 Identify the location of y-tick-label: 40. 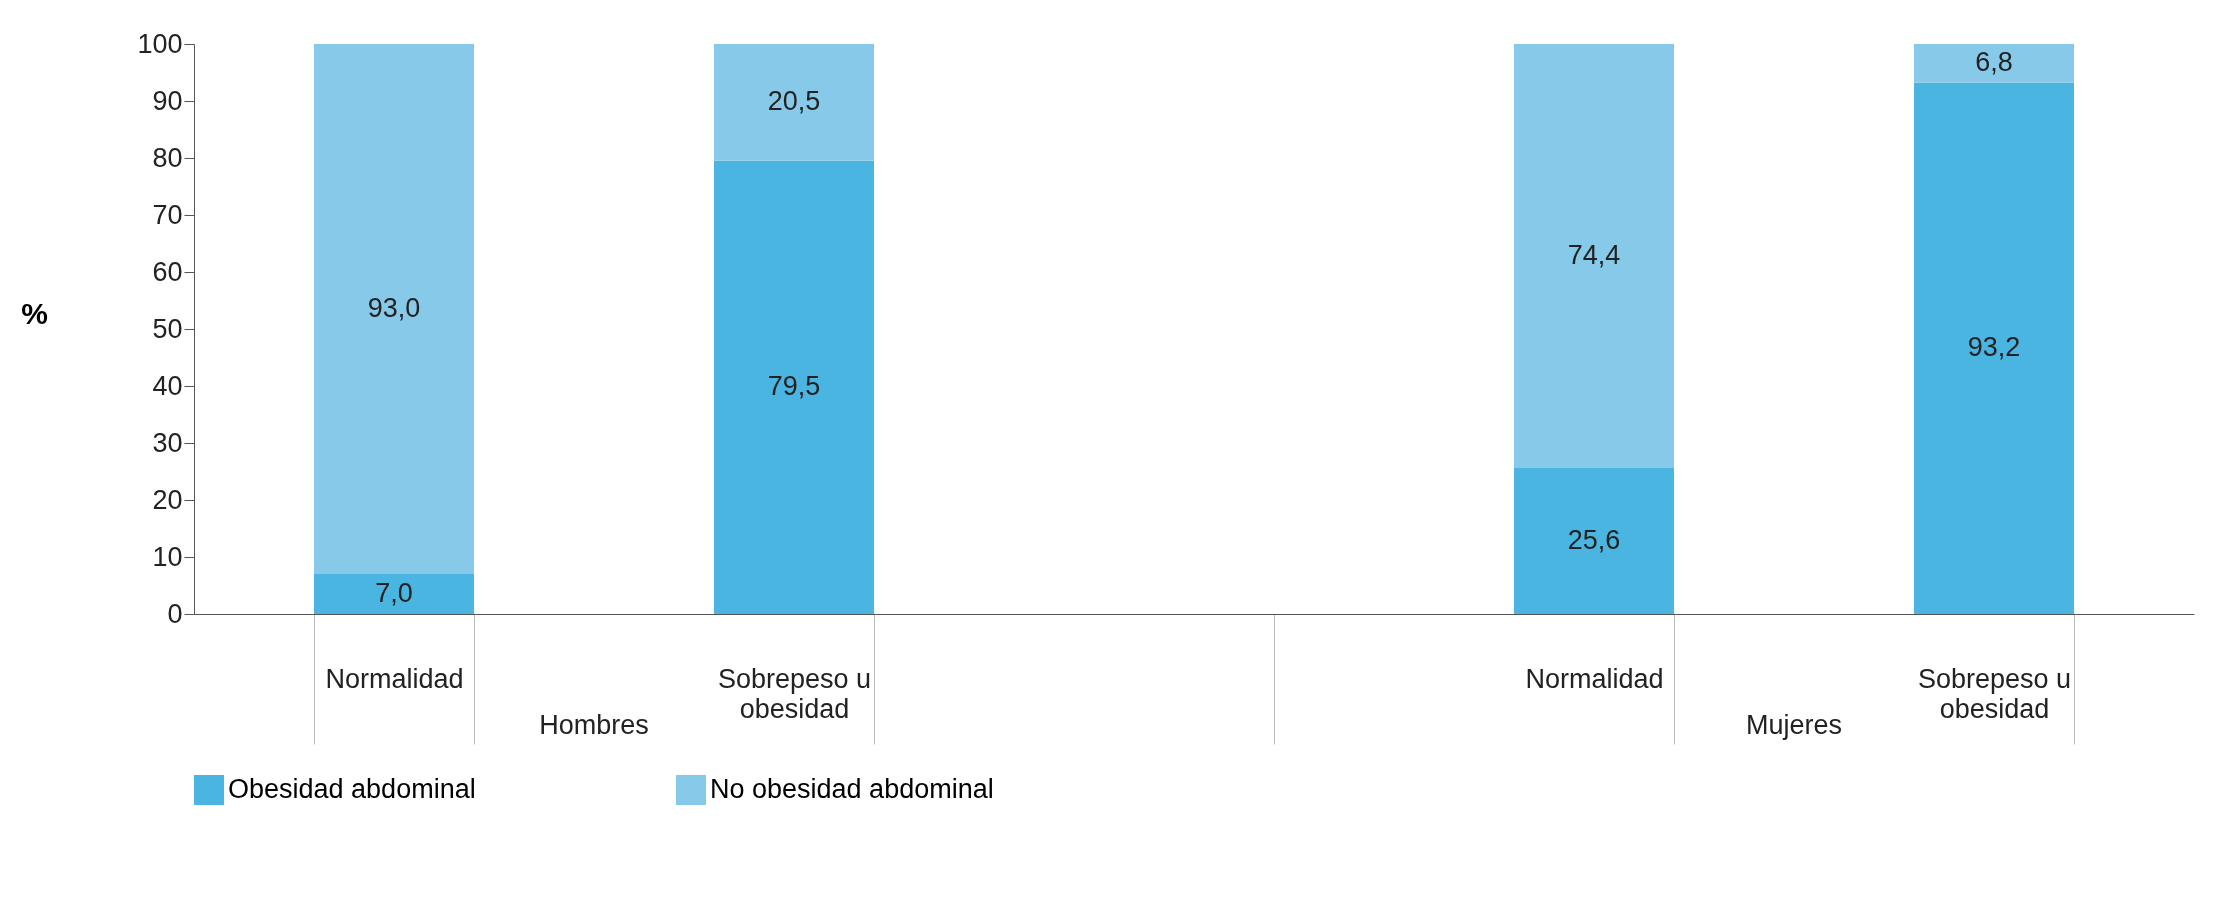
(167, 385).